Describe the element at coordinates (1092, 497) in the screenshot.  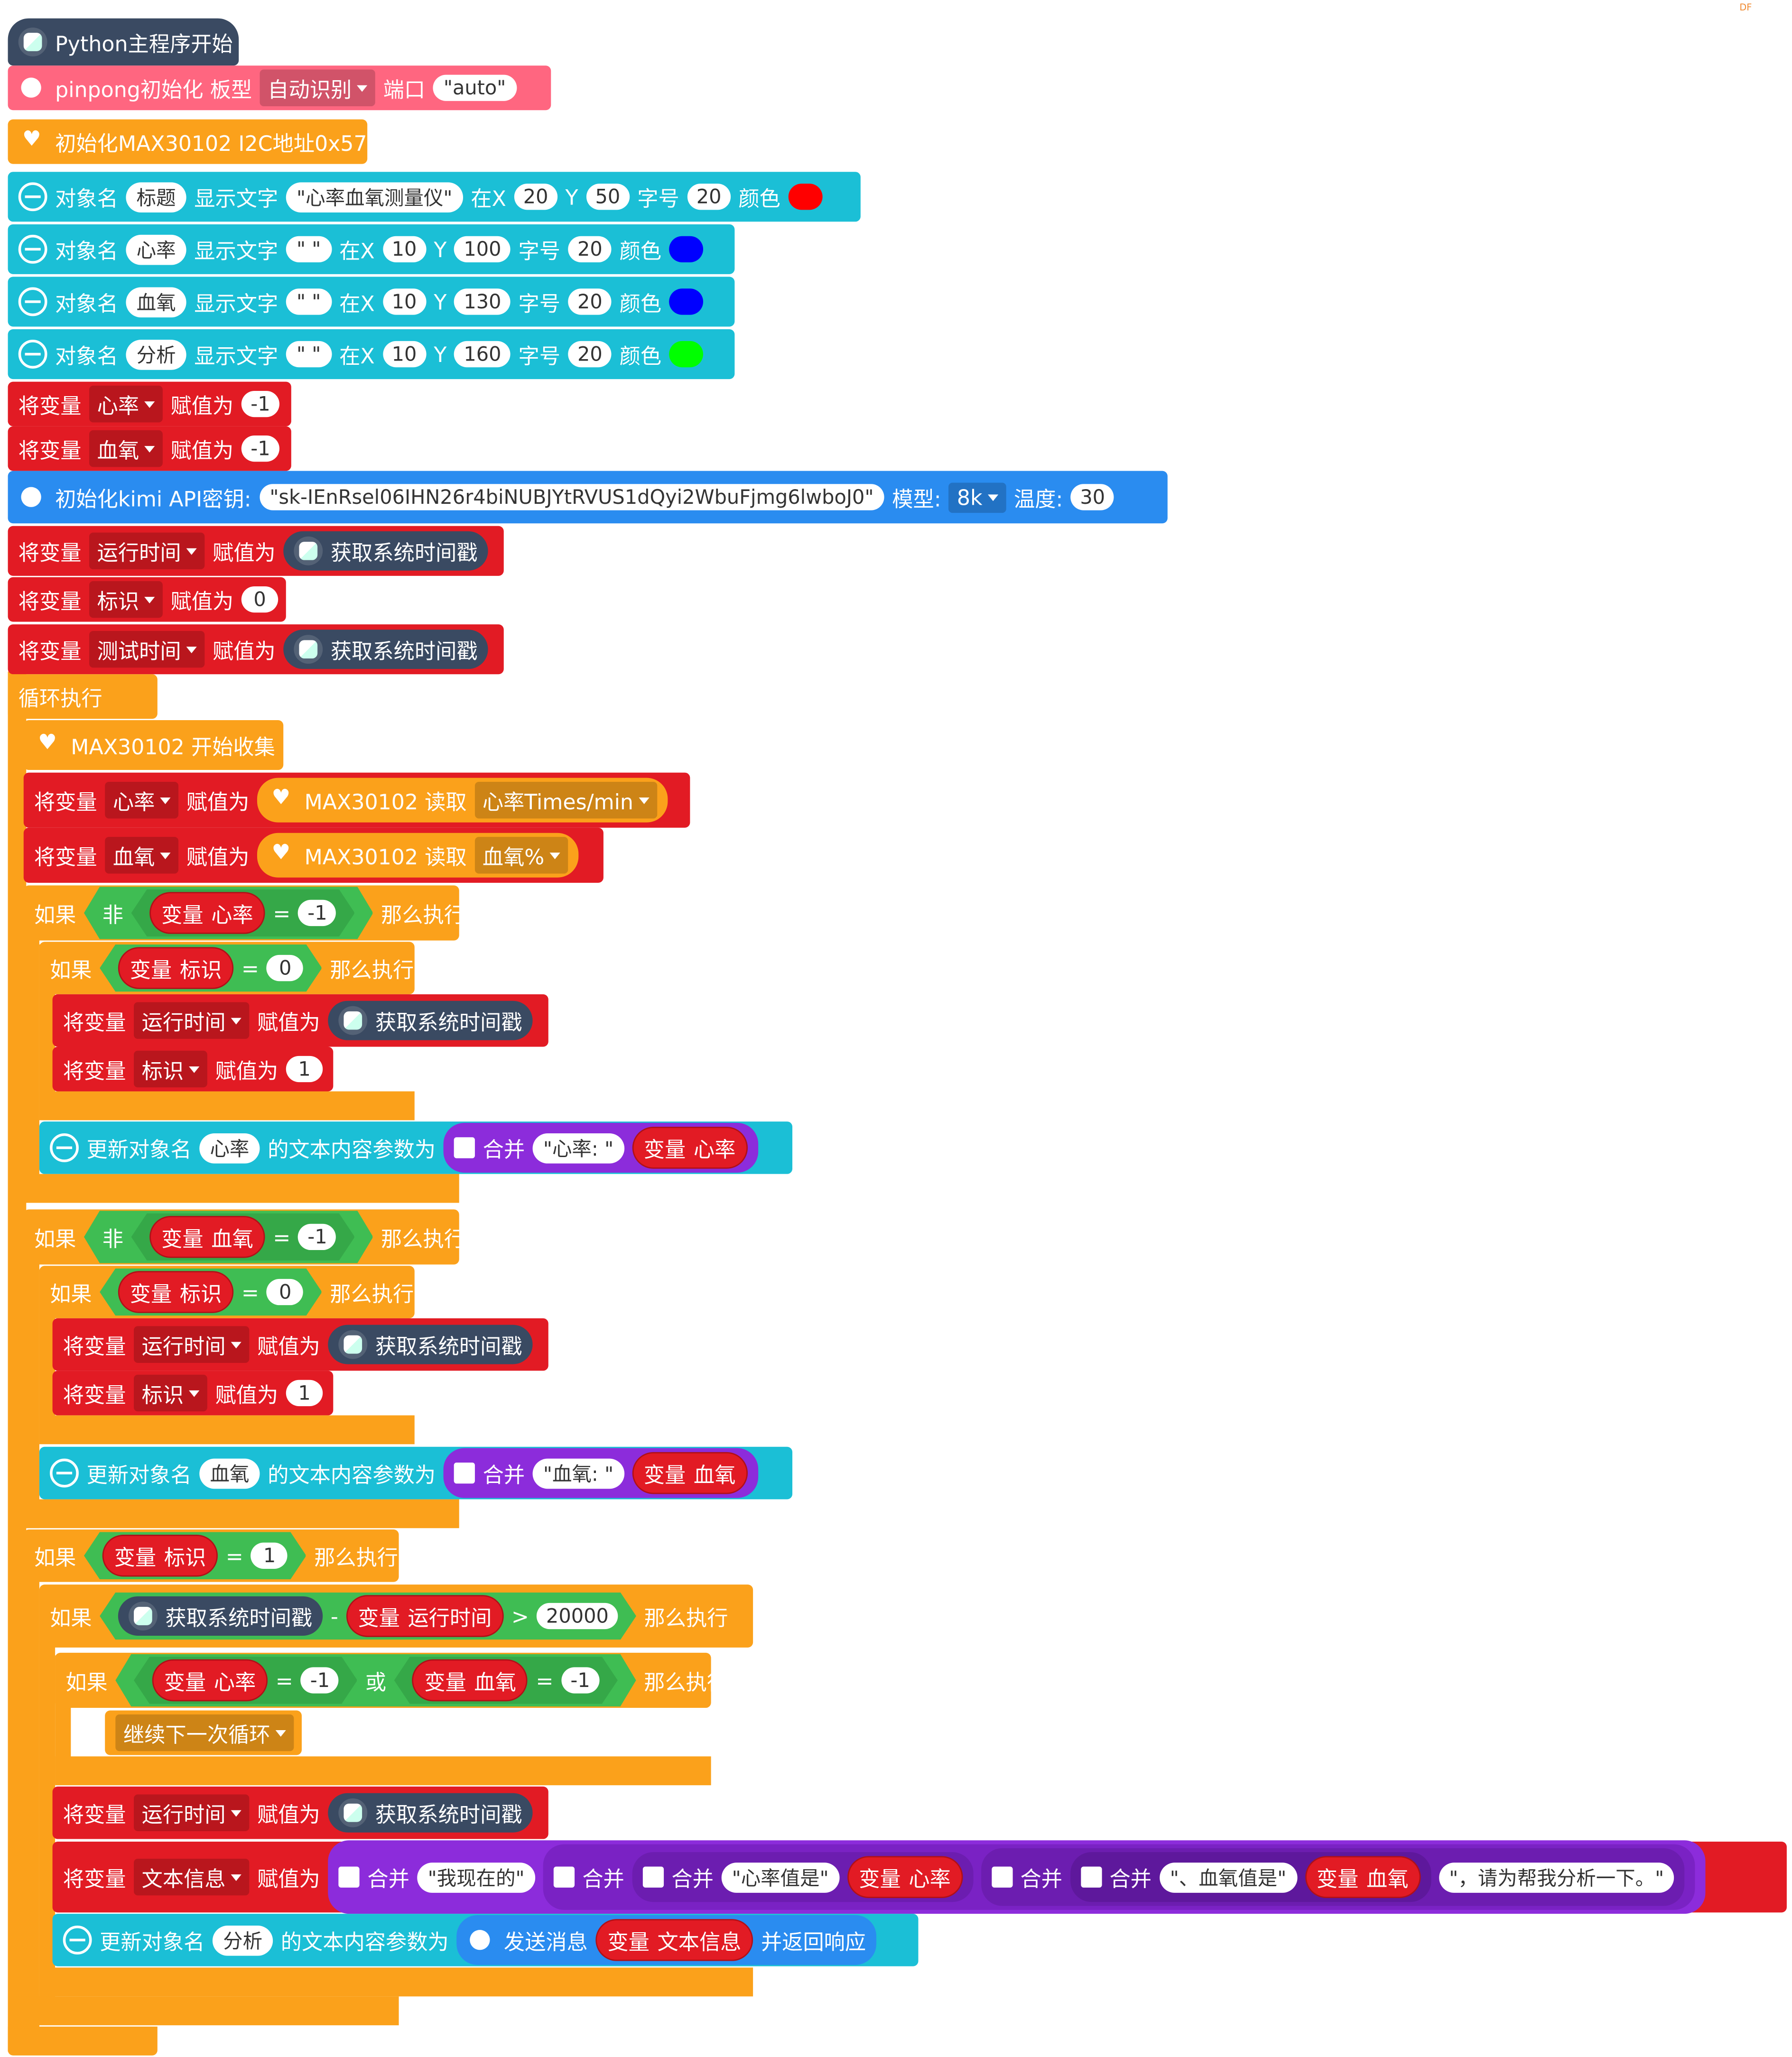
I see `temp-input: 30` at that location.